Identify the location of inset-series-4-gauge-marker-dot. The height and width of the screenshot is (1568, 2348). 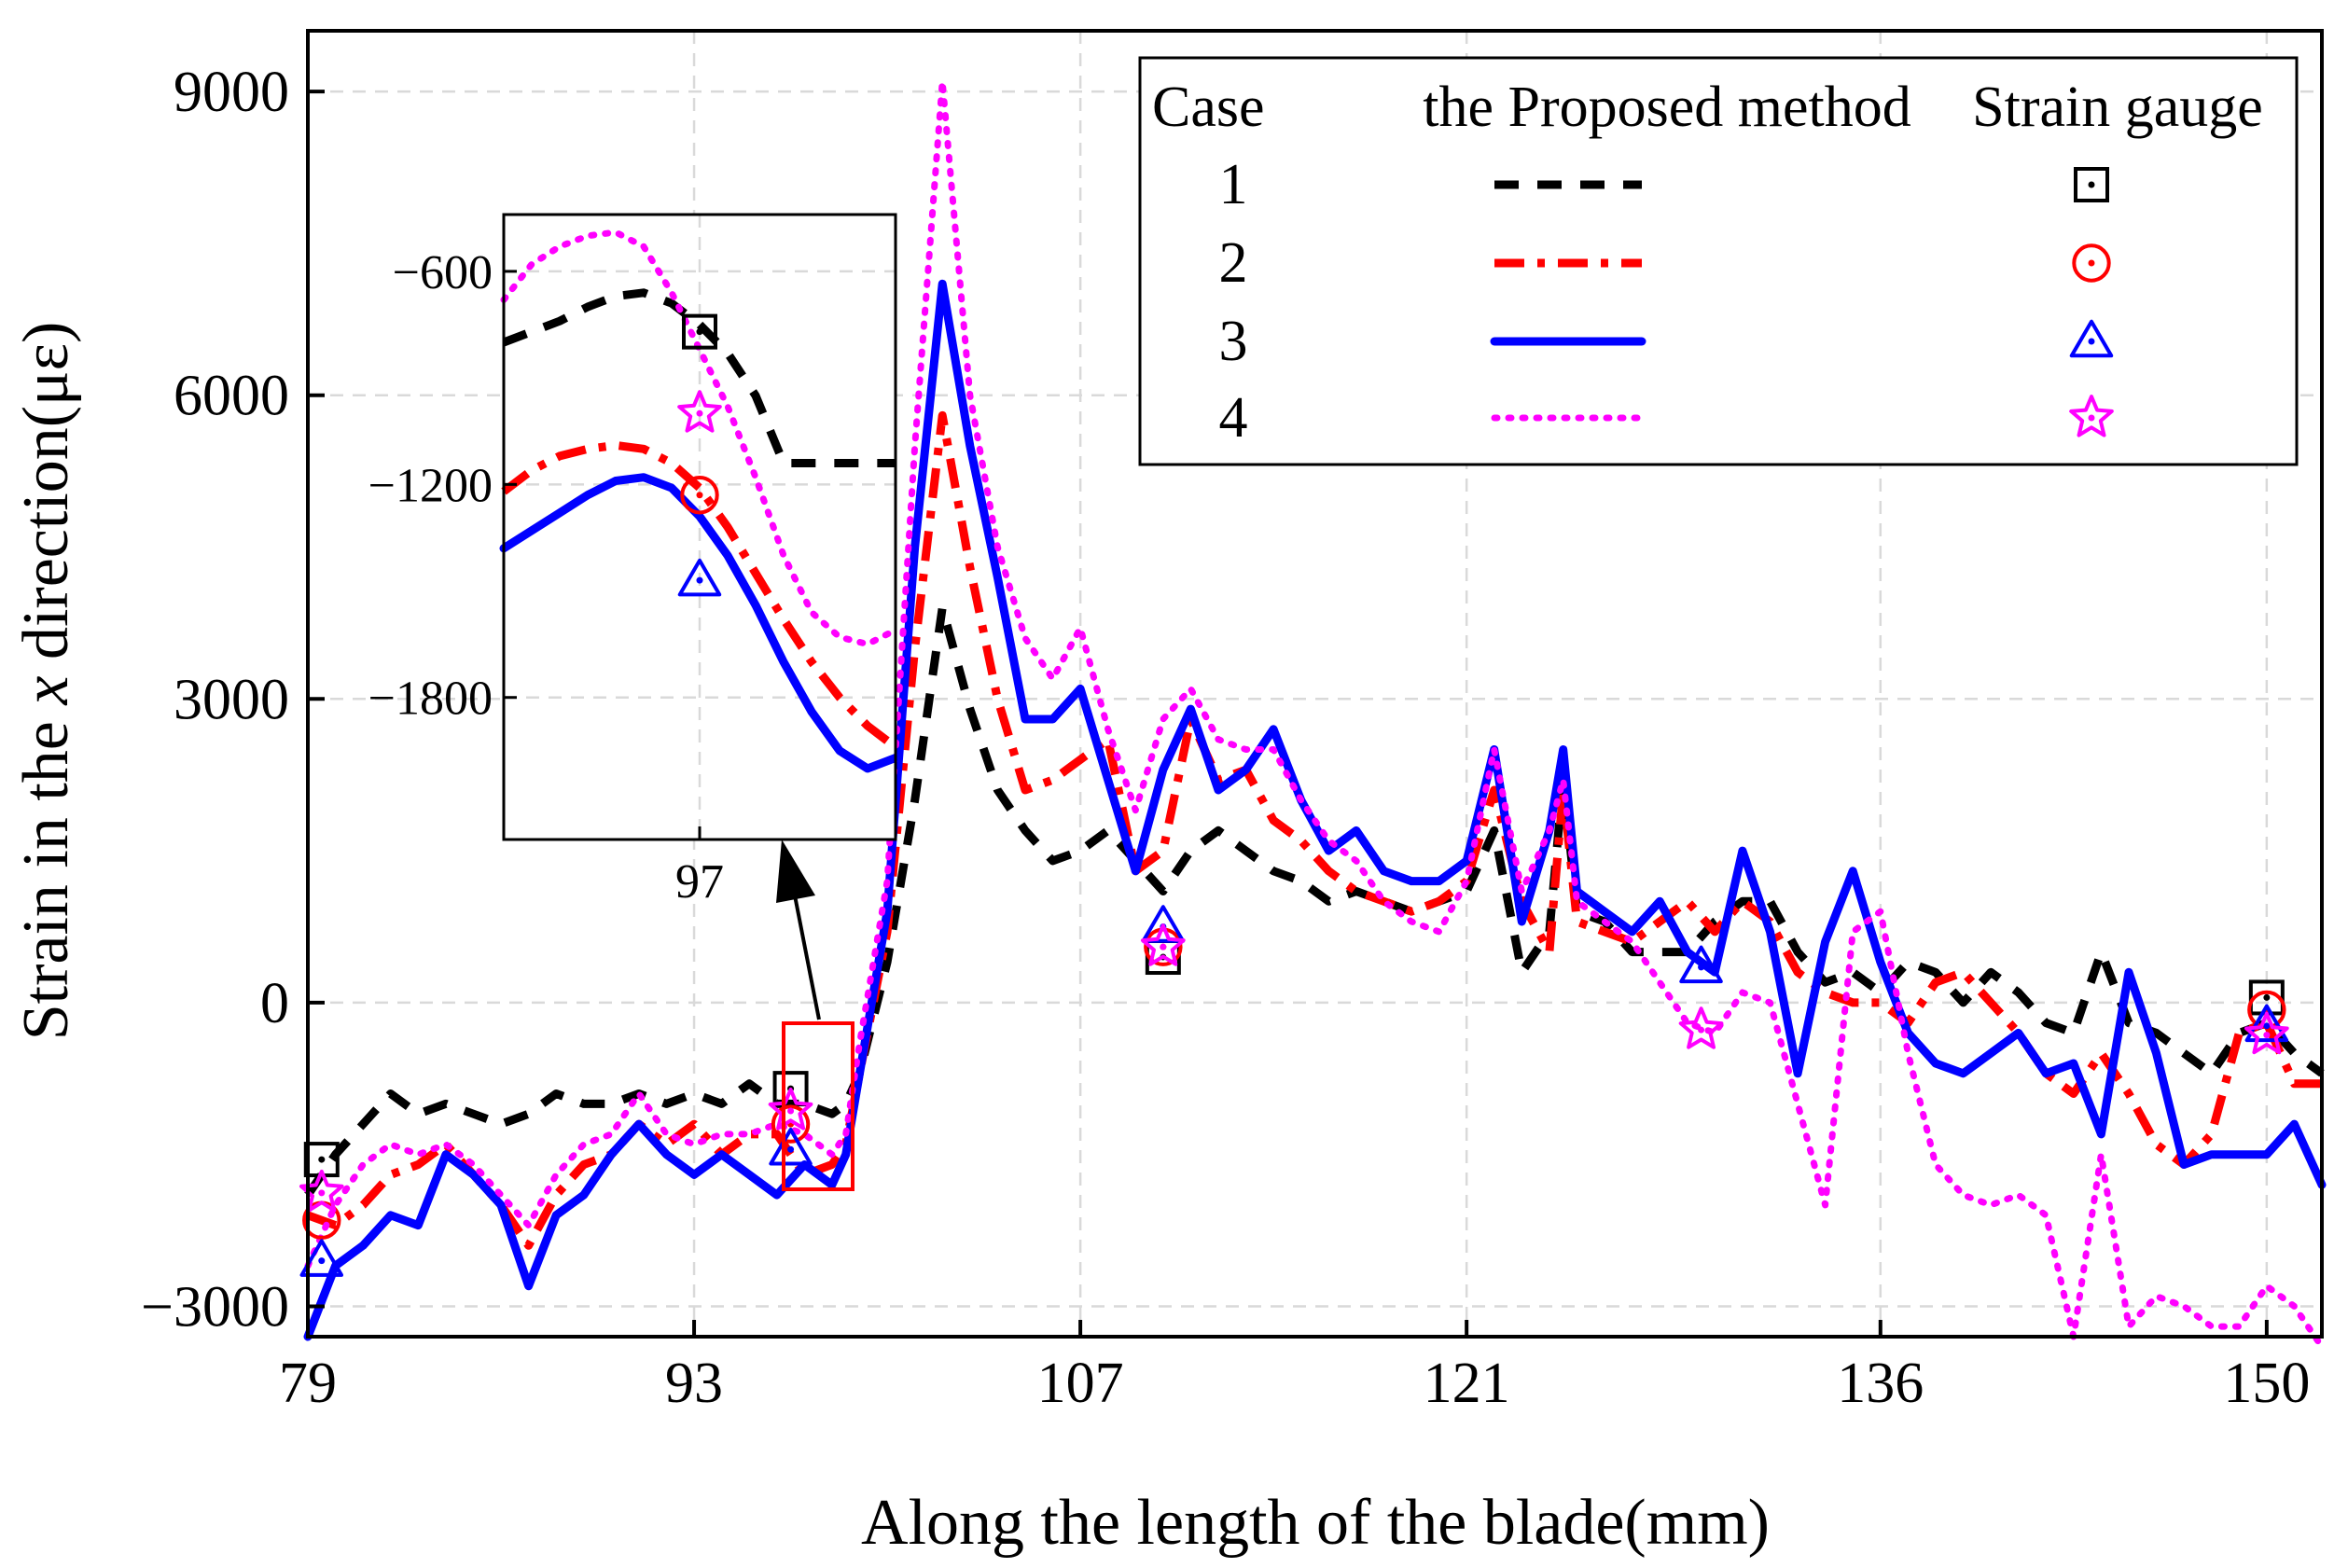
(699, 413).